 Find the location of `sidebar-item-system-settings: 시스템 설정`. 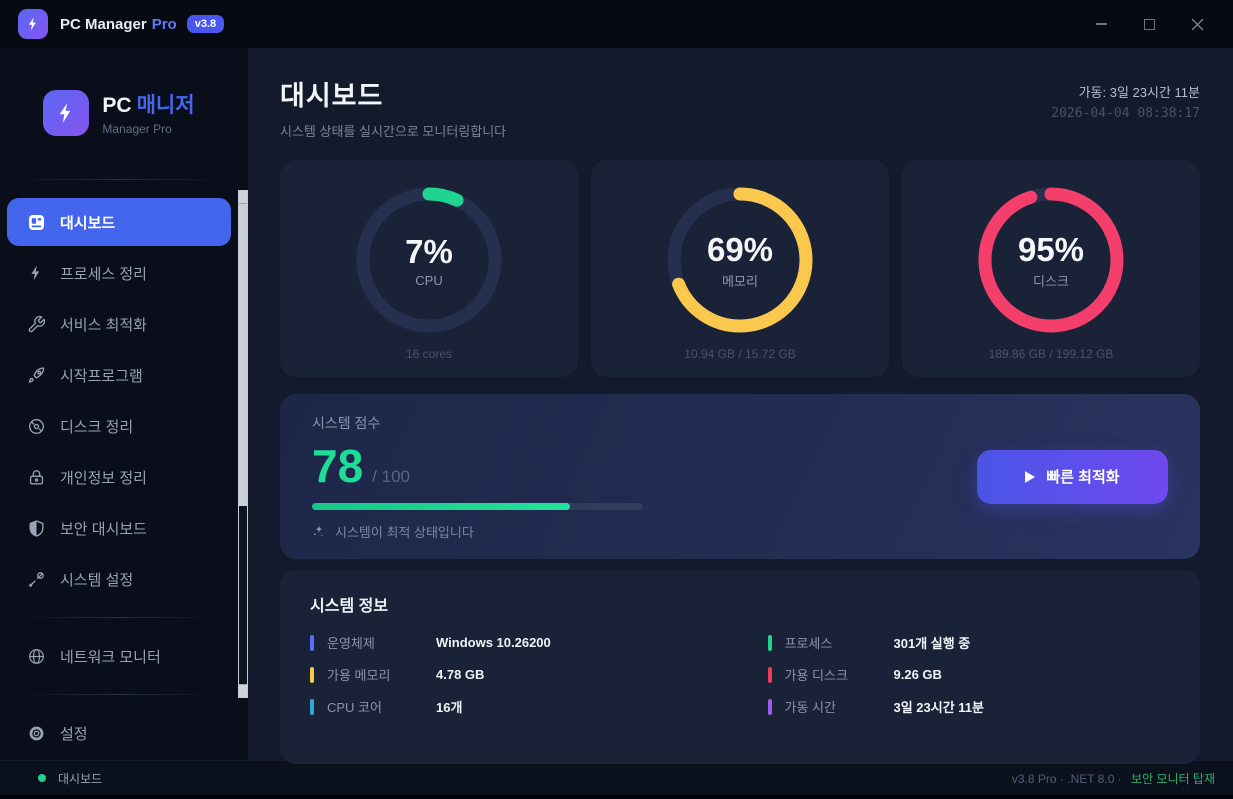

sidebar-item-system-settings: 시스템 설정 is located at coordinates (119, 579).